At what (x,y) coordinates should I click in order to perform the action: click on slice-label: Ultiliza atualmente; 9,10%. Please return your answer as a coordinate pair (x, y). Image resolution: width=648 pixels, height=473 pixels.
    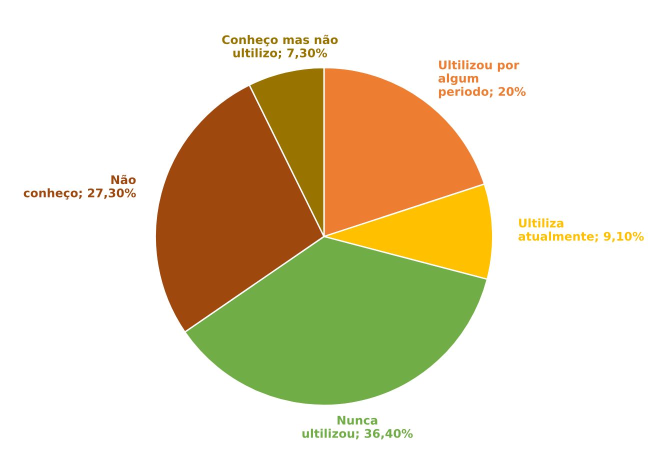
    Looking at the image, I should click on (581, 230).